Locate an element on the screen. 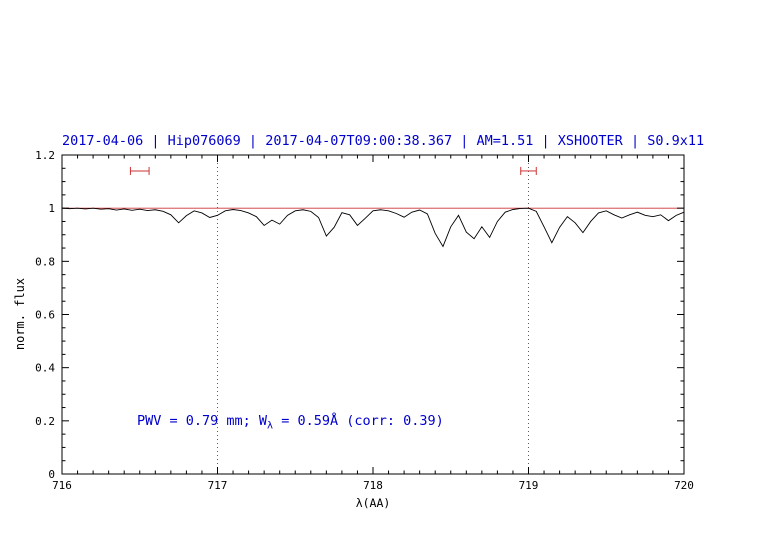 This screenshot has height=542, width=782. ew-markers is located at coordinates (333, 170).